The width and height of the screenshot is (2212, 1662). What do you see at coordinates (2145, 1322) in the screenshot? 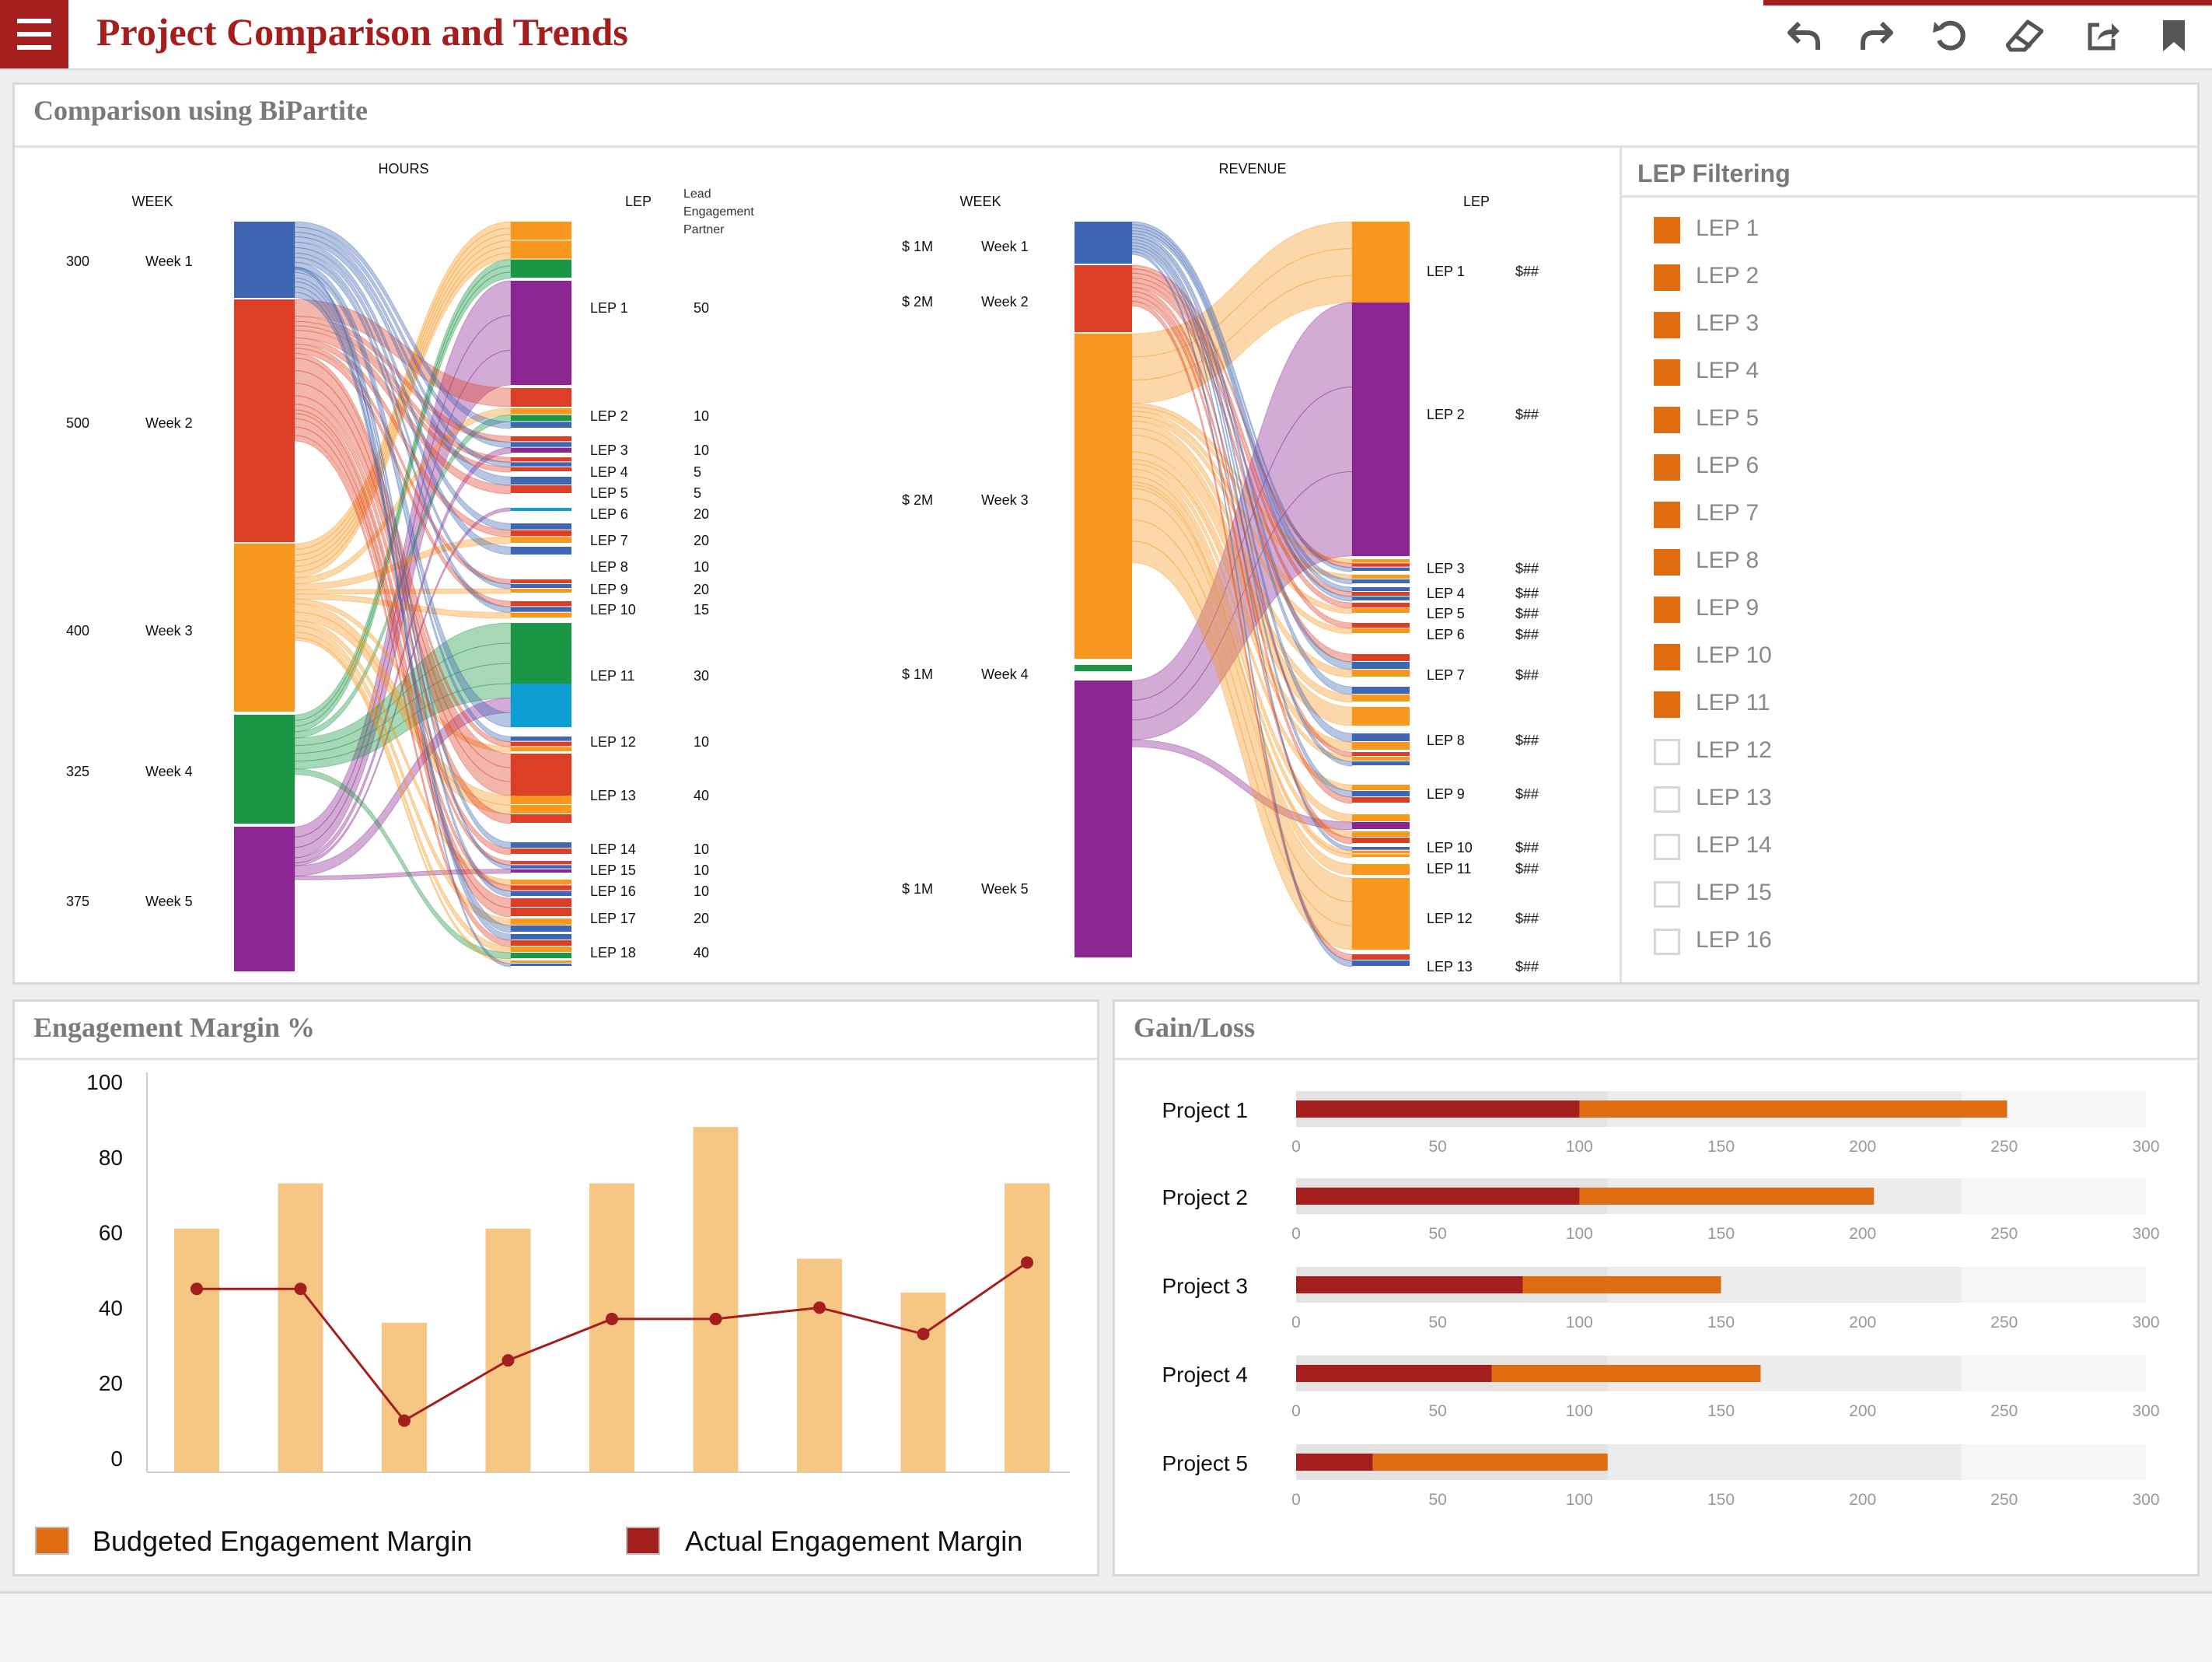
I see `x-tick-label: 300` at bounding box center [2145, 1322].